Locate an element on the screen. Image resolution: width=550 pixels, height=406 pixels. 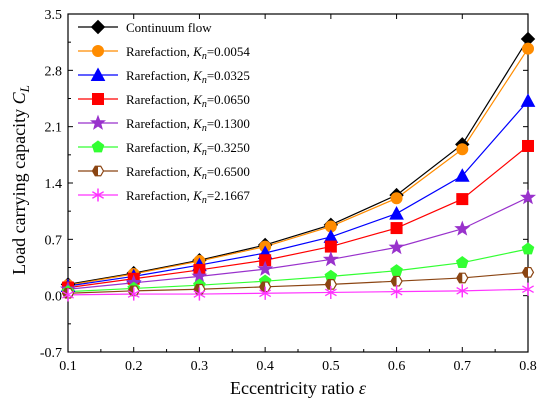
x-tick-label: 0.4 is located at coordinates (265, 366).